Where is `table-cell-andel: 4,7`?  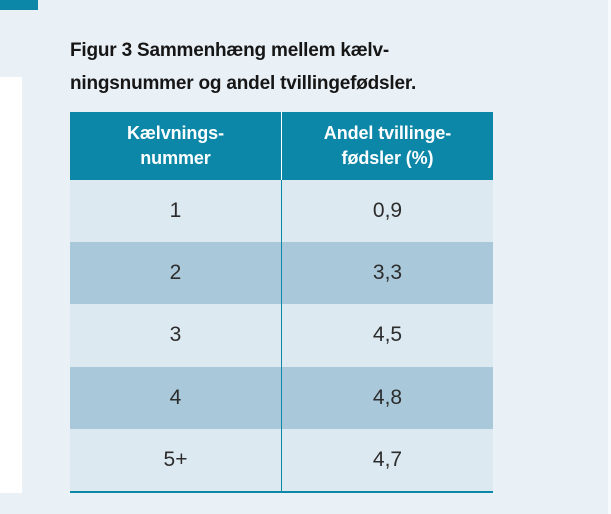 table-cell-andel: 4,7 is located at coordinates (387, 459).